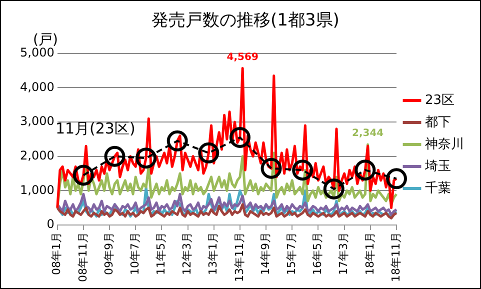 The height and width of the screenshot is (289, 481). Describe the element at coordinates (95, 129) in the screenshot. I see `series-label: 11月(23区)` at that location.